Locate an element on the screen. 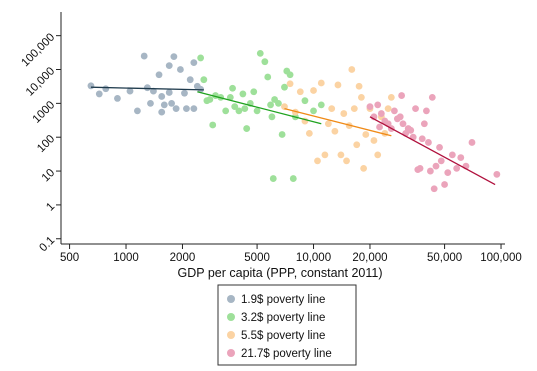  y-tick-label: 1000 is located at coordinates (44, 112).